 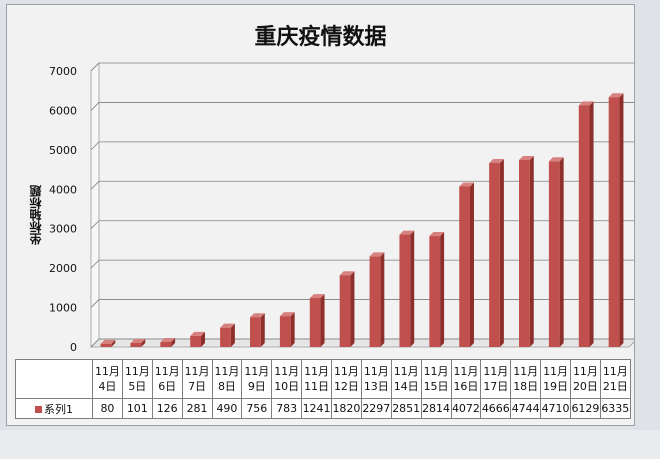 What do you see at coordinates (63, 229) in the screenshot?
I see `y-tick-label: 3000` at bounding box center [63, 229].